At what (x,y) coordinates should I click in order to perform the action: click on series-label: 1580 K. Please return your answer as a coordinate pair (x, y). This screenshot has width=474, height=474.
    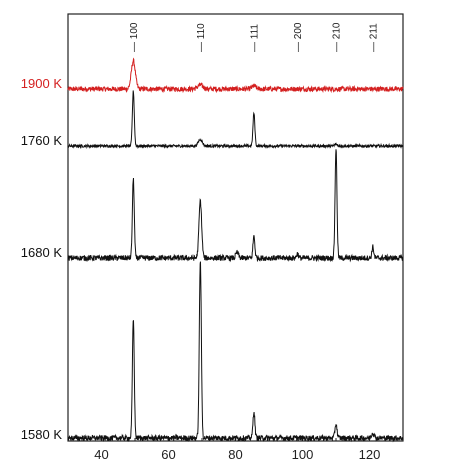
    Looking at the image, I should click on (42, 434).